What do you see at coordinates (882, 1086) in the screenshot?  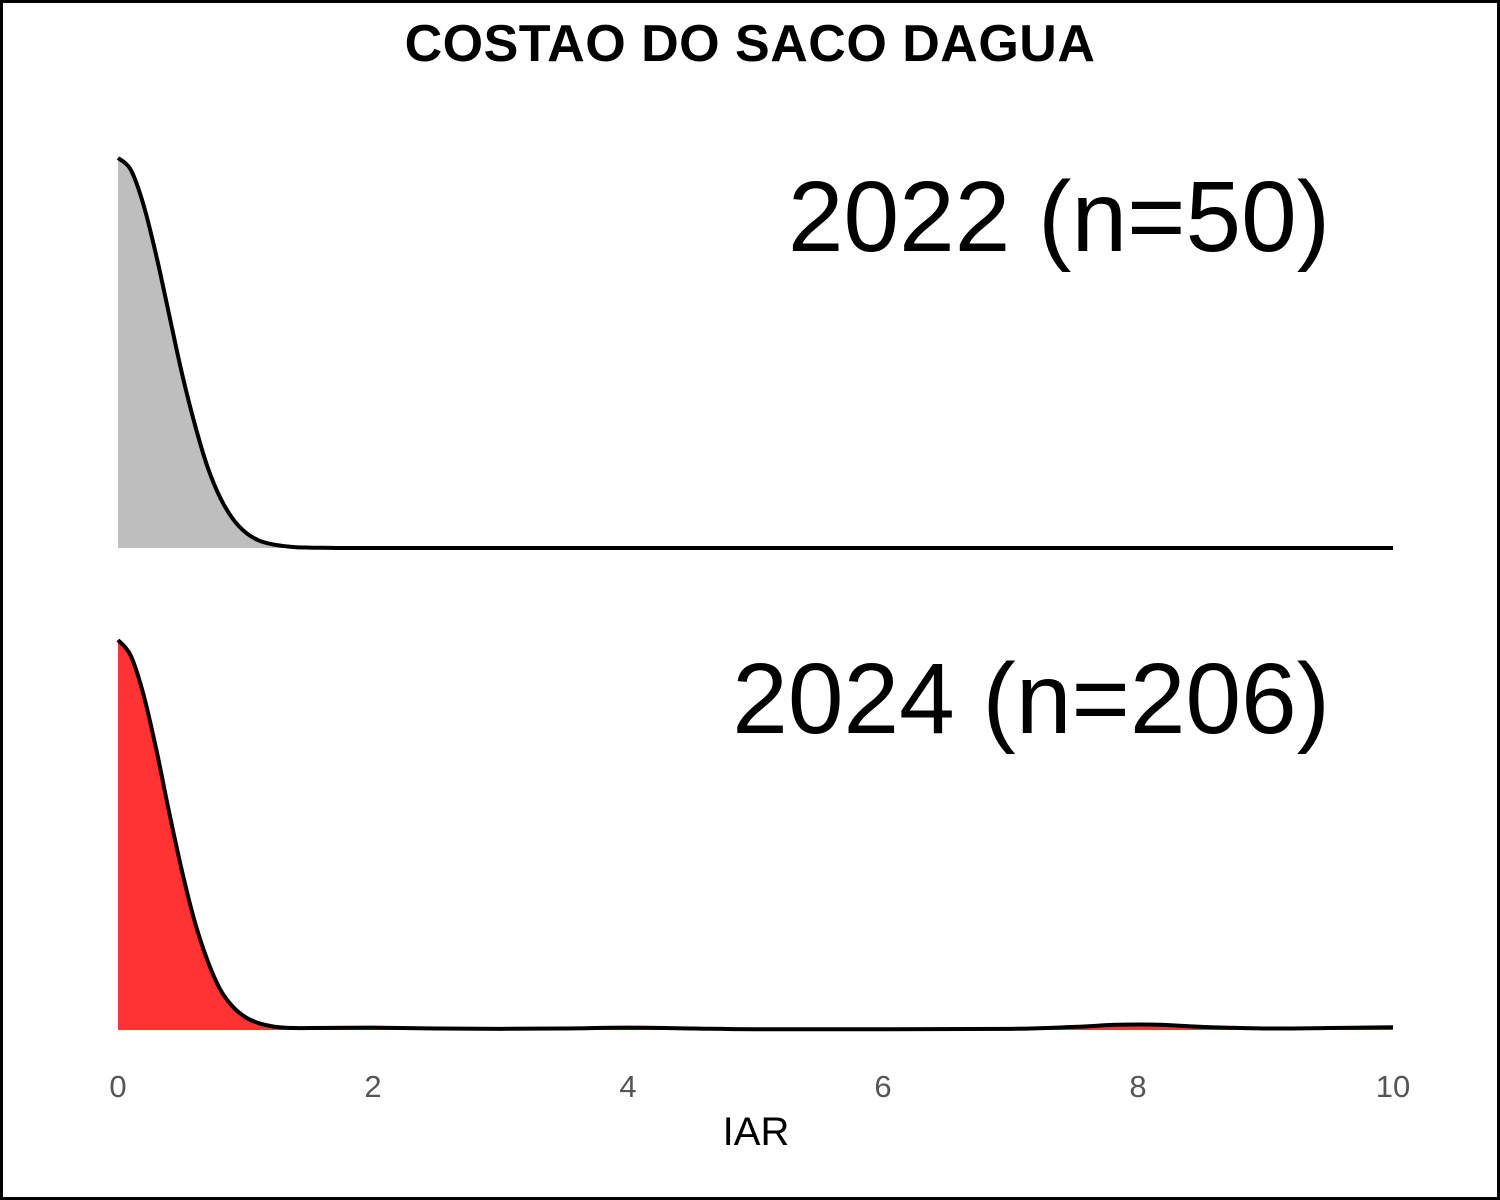 I see `x-tick-label: 6` at bounding box center [882, 1086].